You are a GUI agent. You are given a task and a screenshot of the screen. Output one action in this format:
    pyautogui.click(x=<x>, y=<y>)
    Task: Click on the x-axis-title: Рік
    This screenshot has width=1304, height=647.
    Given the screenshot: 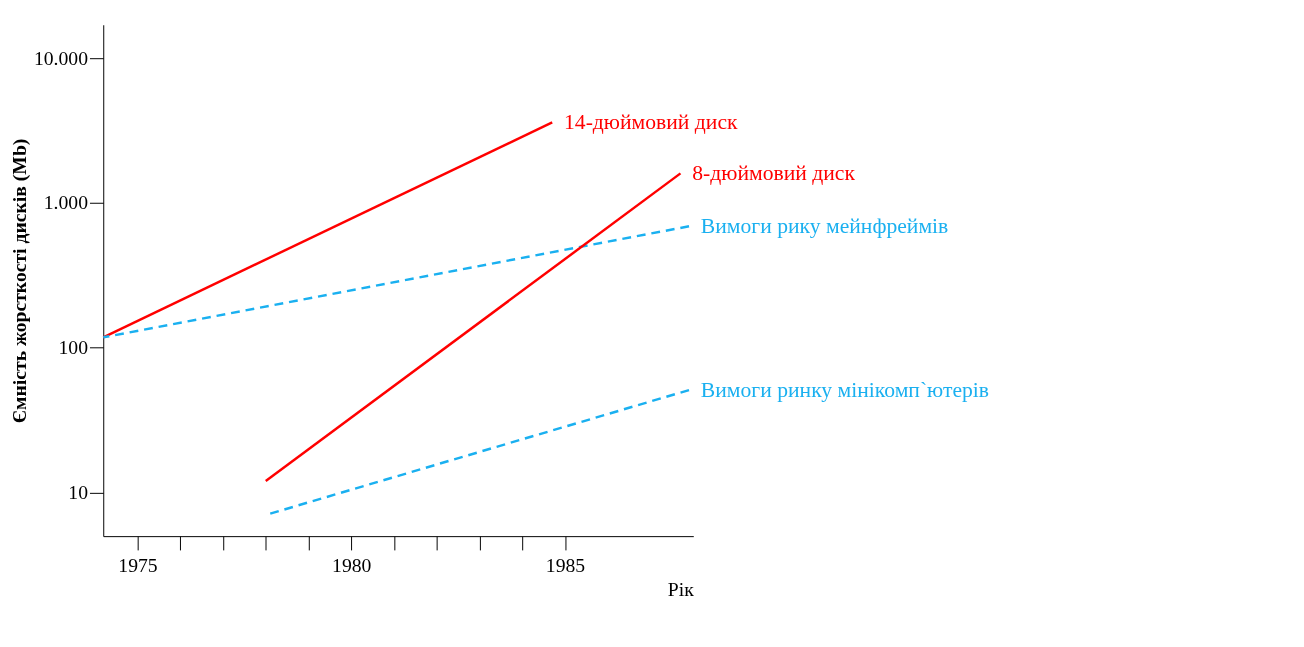 What is the action you would take?
    pyautogui.click(x=681, y=588)
    